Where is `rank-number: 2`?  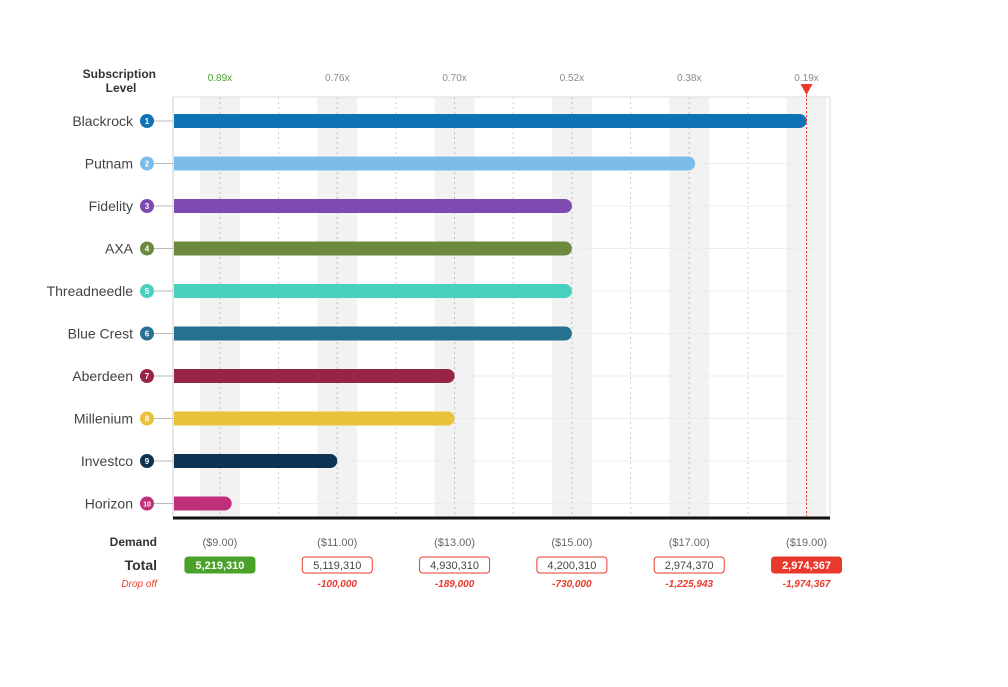 rank-number: 2 is located at coordinates (147, 164).